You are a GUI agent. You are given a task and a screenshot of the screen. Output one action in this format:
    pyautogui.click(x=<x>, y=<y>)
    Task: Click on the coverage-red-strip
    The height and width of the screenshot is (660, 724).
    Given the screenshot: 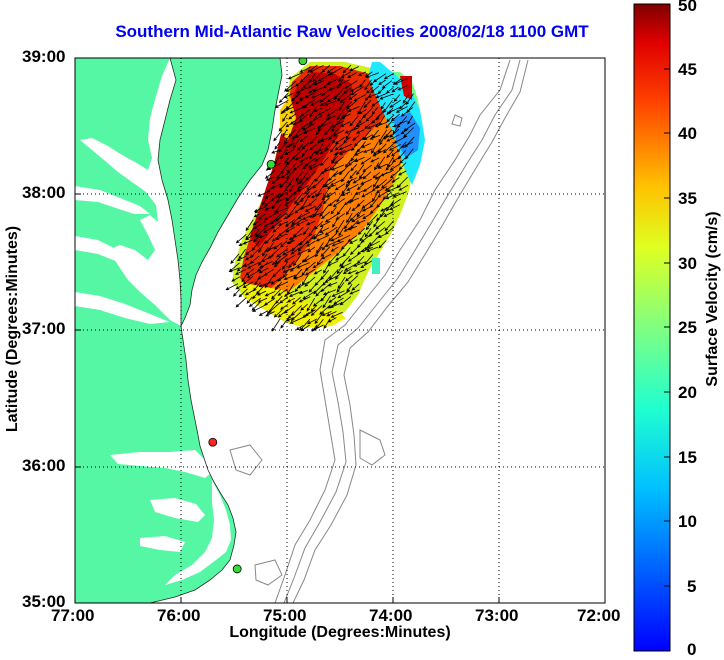 What is the action you would take?
    pyautogui.click(x=406, y=88)
    